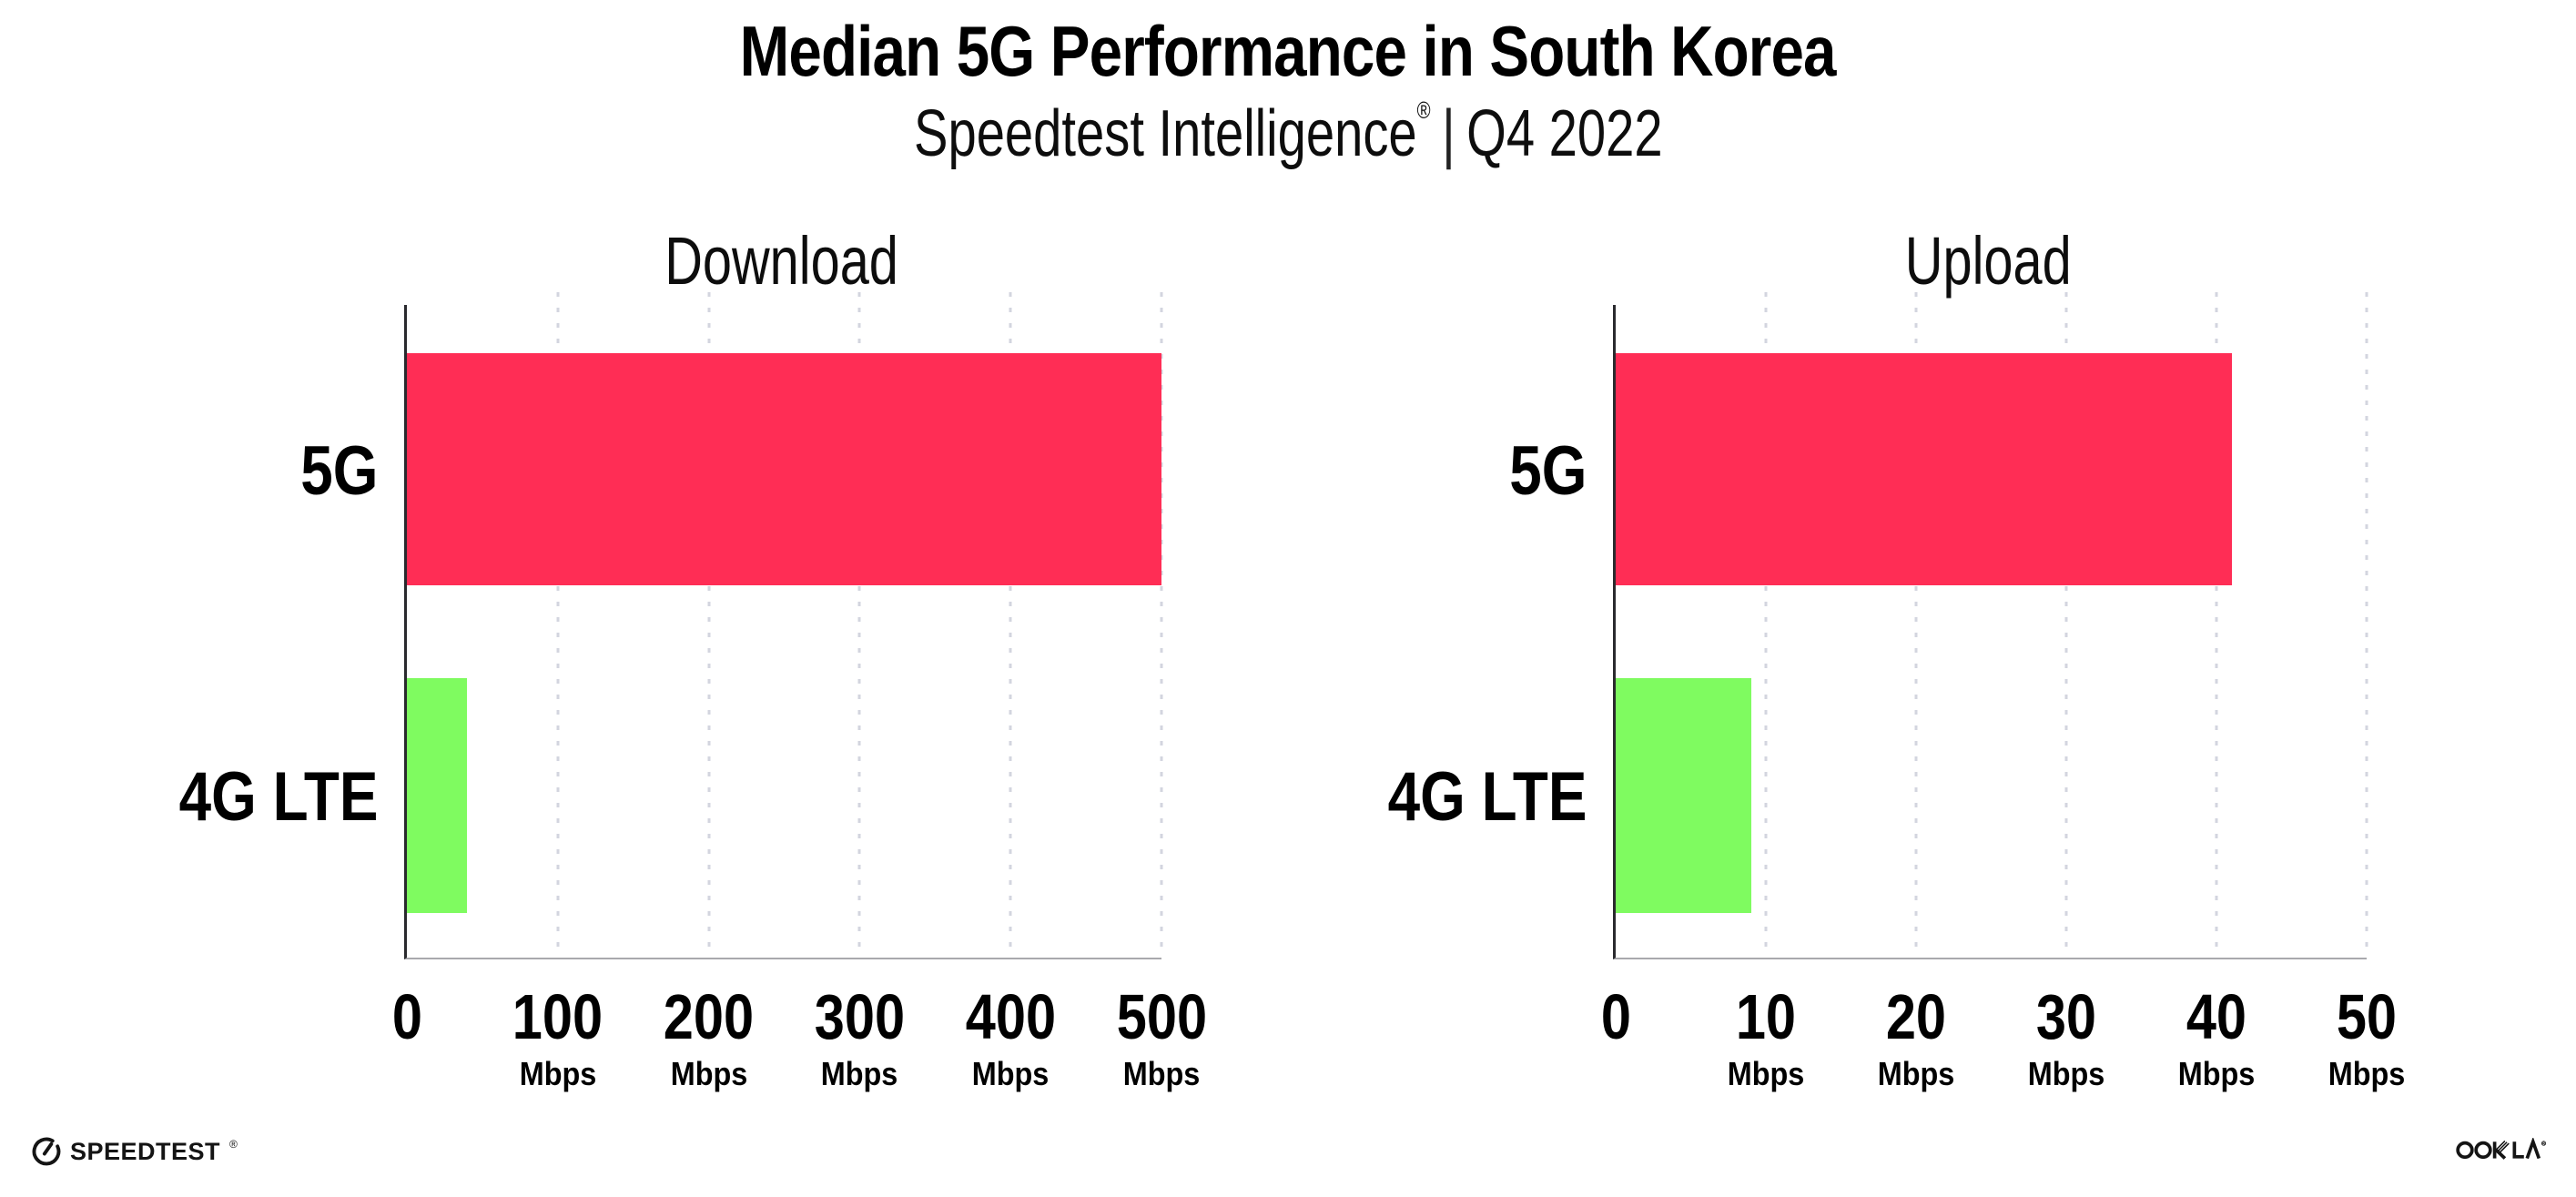 The width and height of the screenshot is (2576, 1197). I want to click on speedtest-trademark-icon: ®, so click(233, 1144).